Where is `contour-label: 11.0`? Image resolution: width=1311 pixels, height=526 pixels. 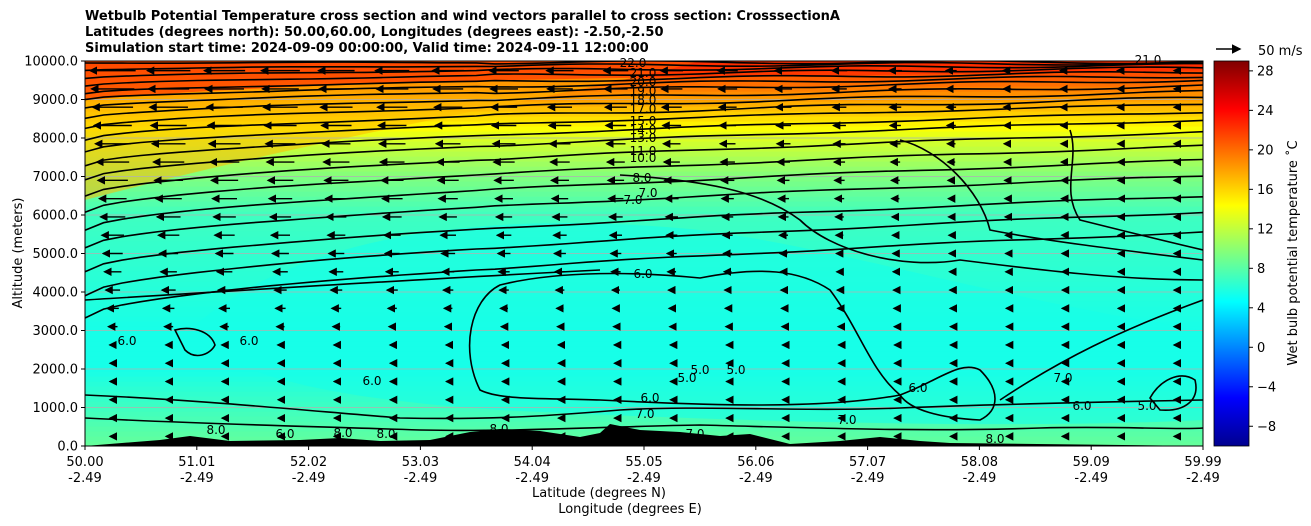 contour-label: 11.0 is located at coordinates (643, 151).